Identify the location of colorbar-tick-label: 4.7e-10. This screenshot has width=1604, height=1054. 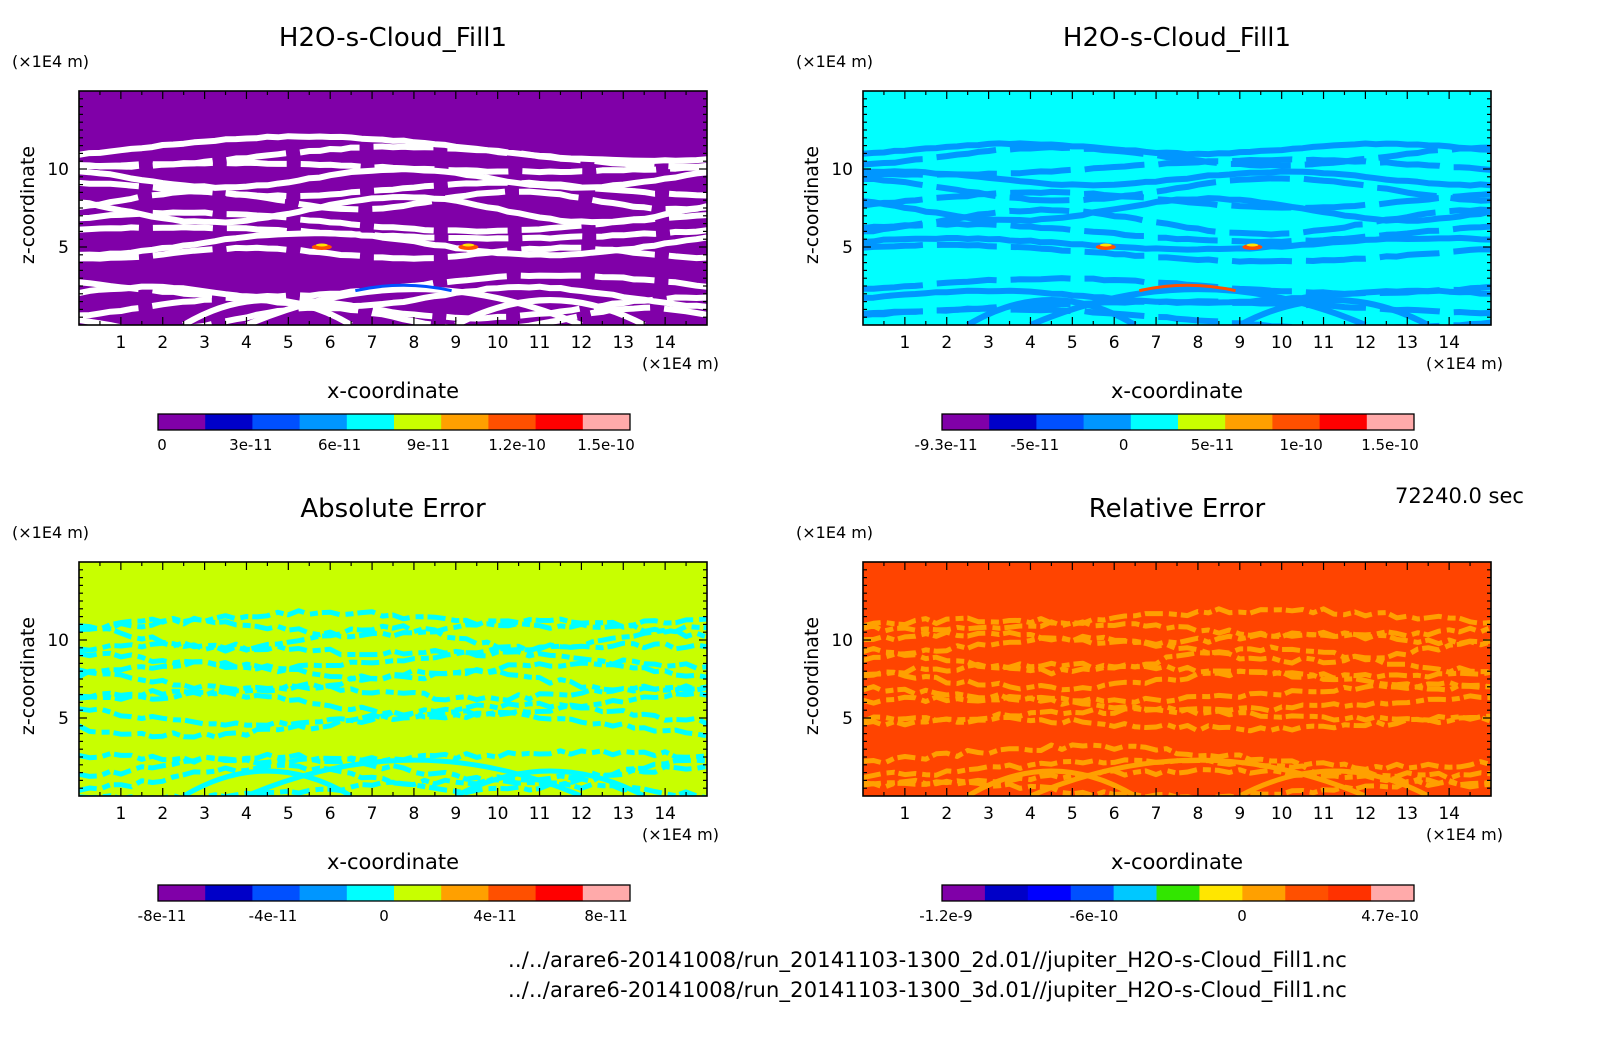
(1390, 916).